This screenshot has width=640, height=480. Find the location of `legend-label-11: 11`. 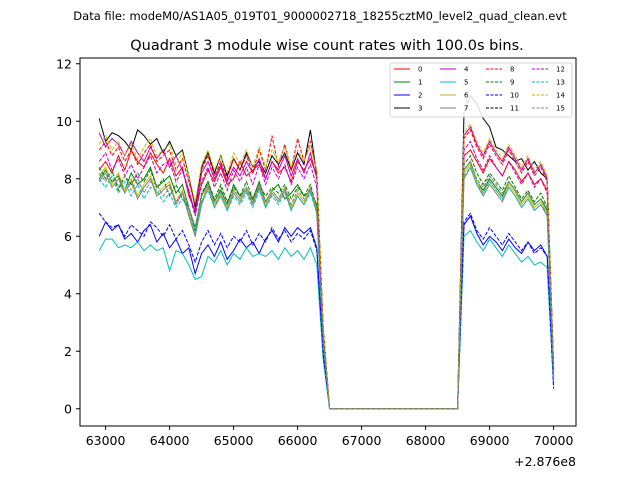

legend-label-11: 11 is located at coordinates (514, 109).